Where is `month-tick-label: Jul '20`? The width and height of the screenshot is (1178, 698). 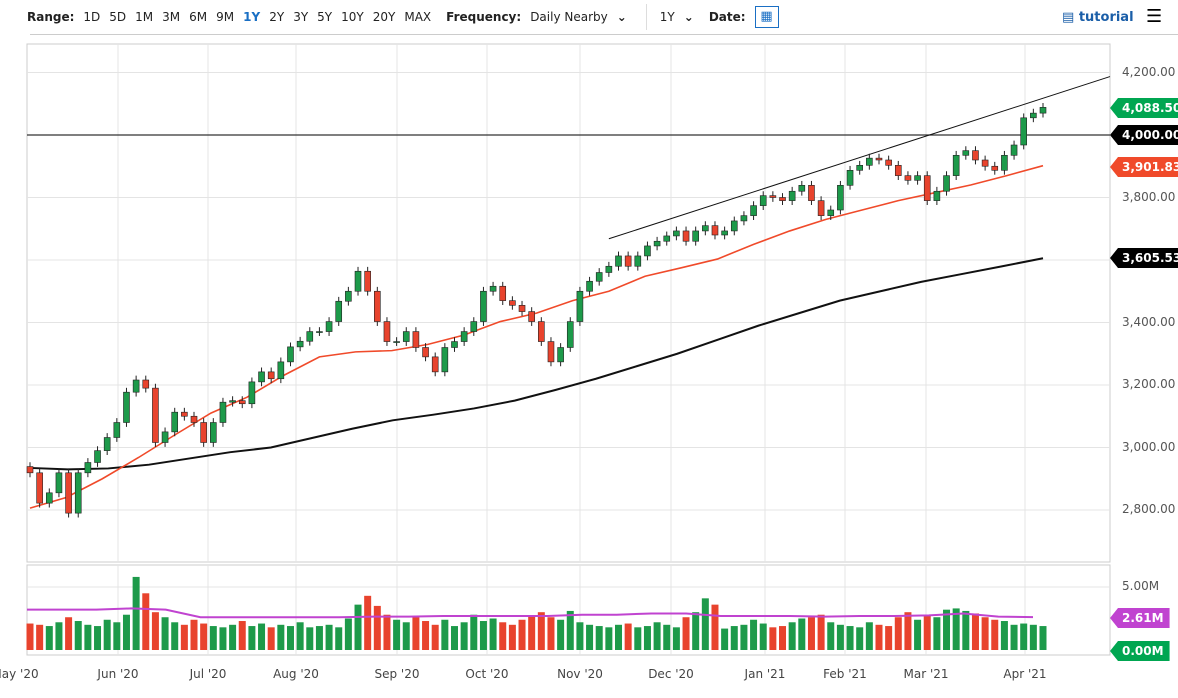
month-tick-label: Jul '20 is located at coordinates (208, 674).